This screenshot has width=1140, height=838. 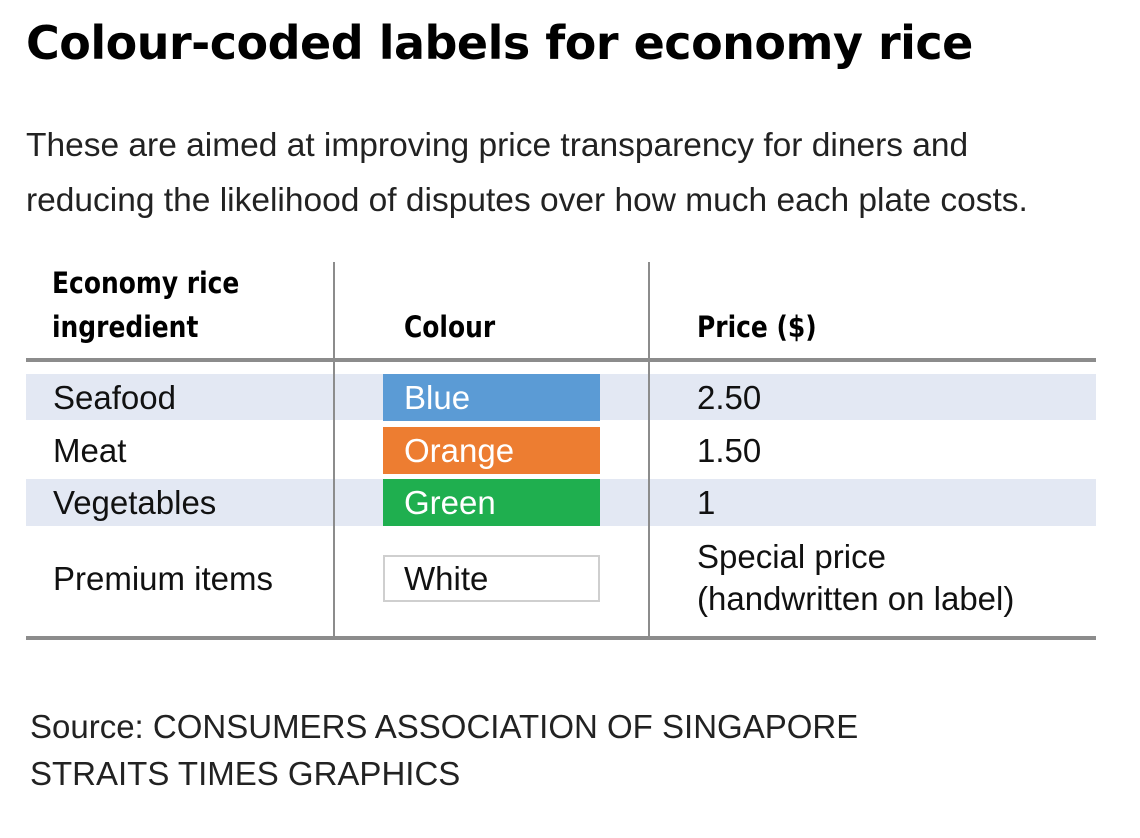 I want to click on header-ingredient-line-2: ingredient, so click(x=125, y=327).